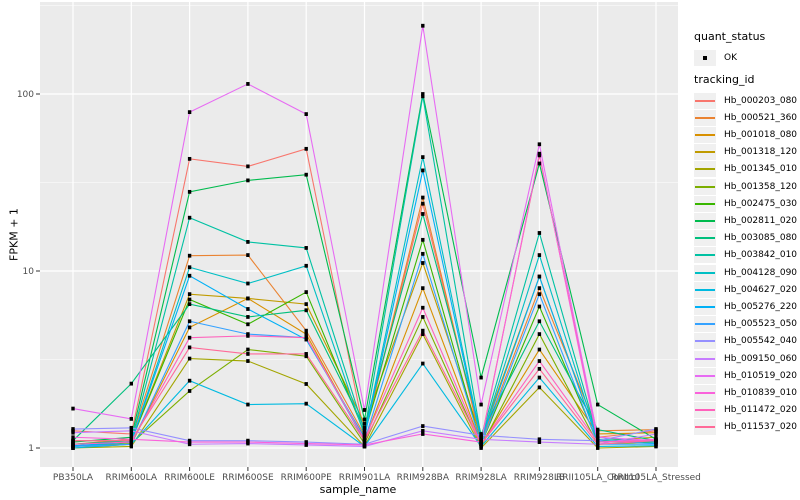 The height and width of the screenshot is (500, 800). Describe the element at coordinates (761, 117) in the screenshot. I see `legend-item-label: Hb_000521_360` at that location.